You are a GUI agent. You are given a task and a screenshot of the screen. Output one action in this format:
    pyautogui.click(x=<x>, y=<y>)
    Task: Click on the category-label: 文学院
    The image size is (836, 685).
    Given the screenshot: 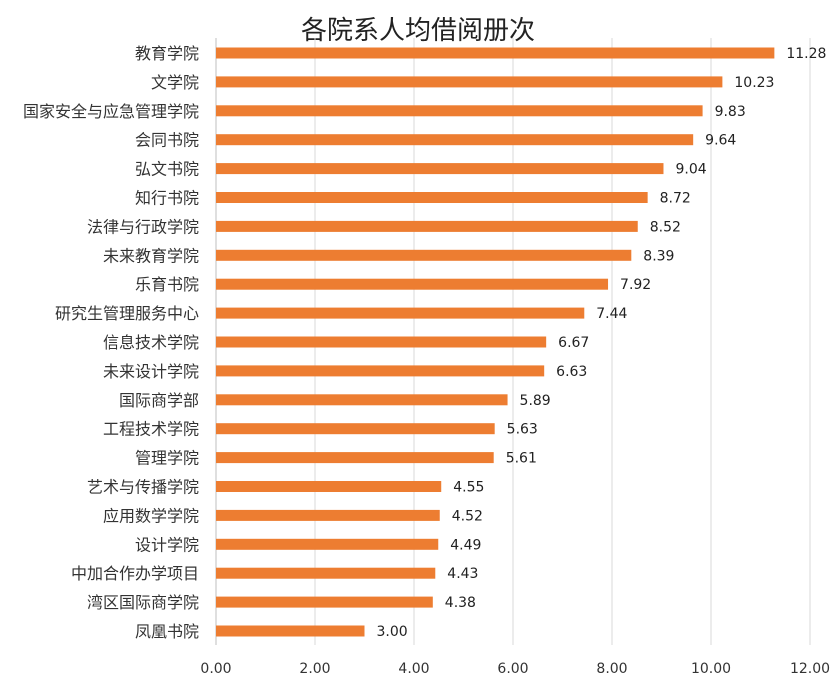 What is the action you would take?
    pyautogui.click(x=175, y=82)
    